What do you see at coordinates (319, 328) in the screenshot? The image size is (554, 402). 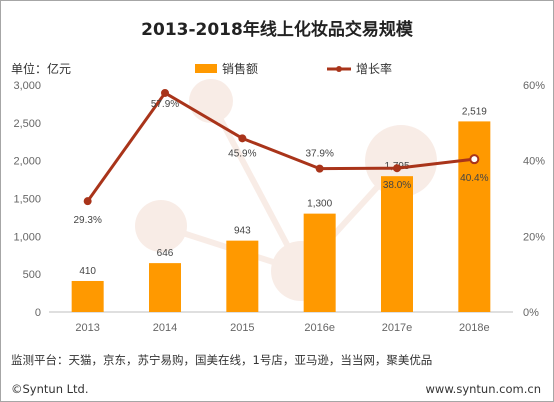 I see `x-tick-label: 2016e` at bounding box center [319, 328].